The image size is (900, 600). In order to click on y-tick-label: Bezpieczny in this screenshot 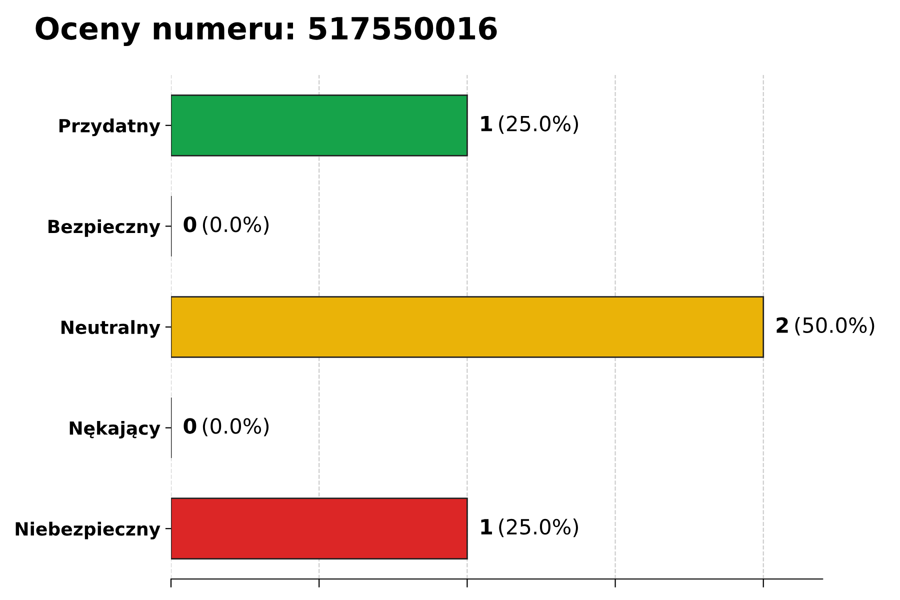, I will do `click(104, 228)`.